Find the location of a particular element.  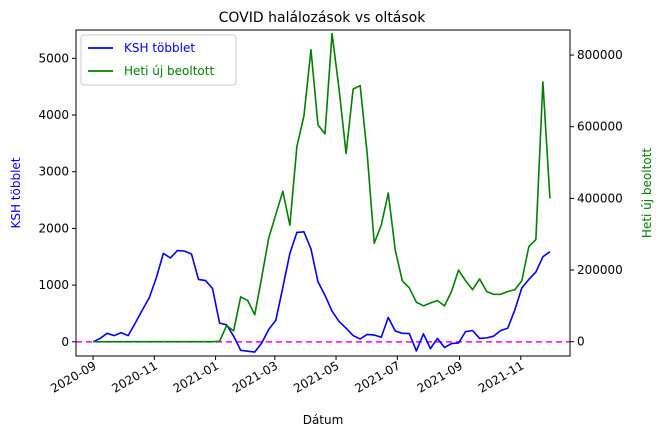

right-tick-label: 0 is located at coordinates (581, 342).